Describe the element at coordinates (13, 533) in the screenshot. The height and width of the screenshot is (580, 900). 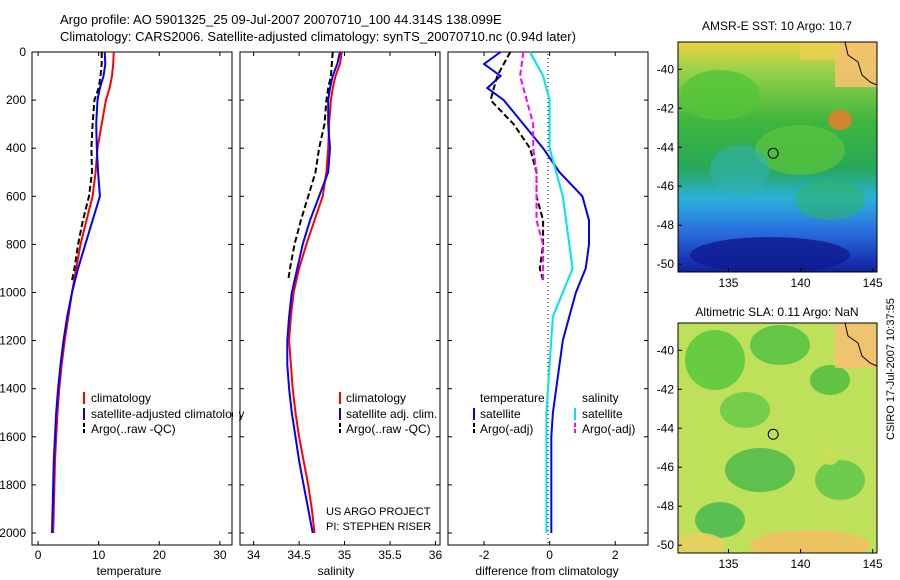
I see `depth-tick-label: 2000` at that location.